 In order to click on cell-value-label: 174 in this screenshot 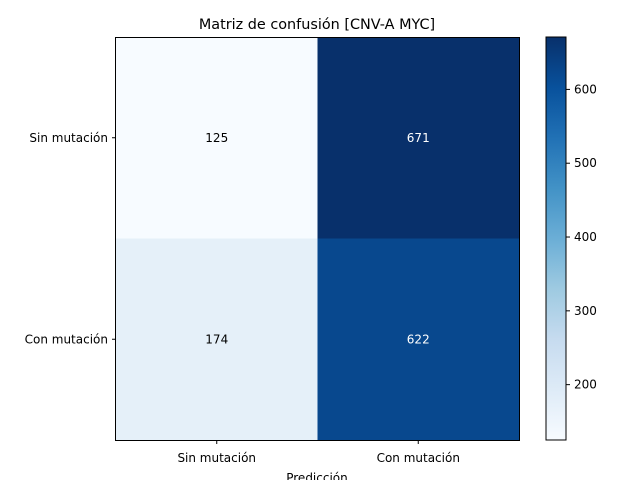, I will do `click(216, 339)`.